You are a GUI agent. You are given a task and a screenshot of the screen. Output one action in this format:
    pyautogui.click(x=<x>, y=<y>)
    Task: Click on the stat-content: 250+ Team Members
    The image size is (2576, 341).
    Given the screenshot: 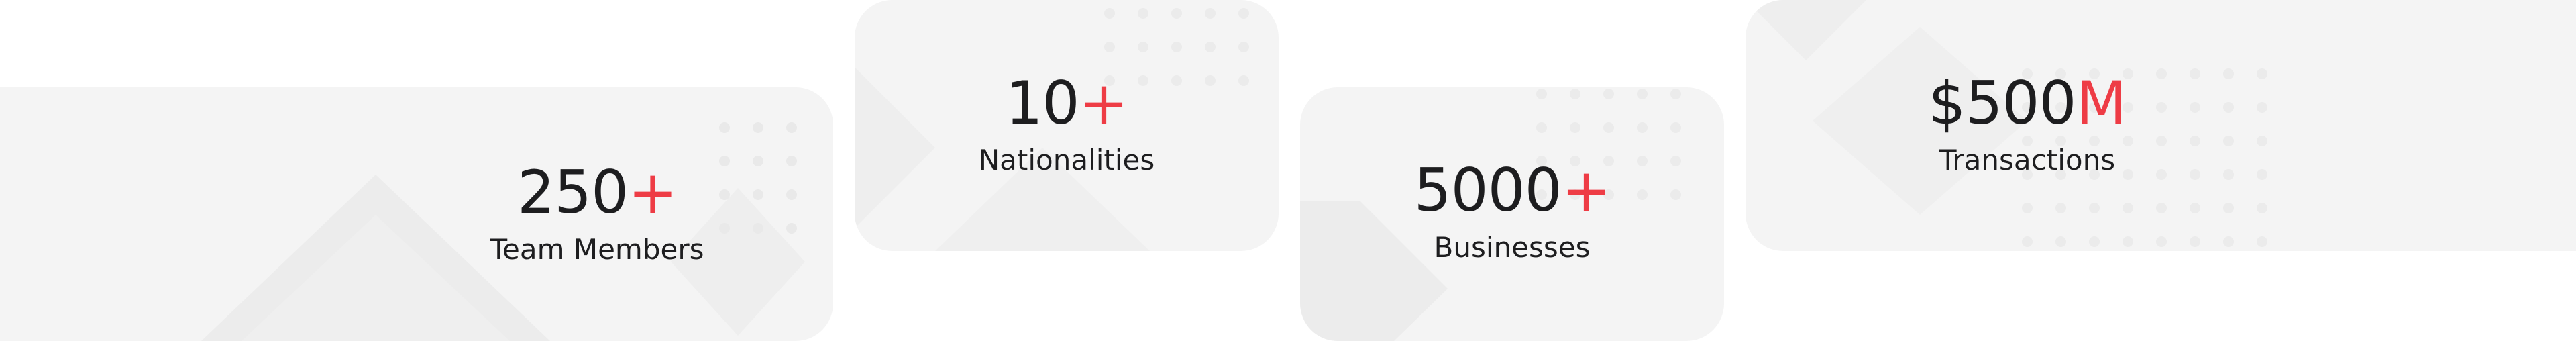 What is the action you would take?
    pyautogui.click(x=597, y=213)
    